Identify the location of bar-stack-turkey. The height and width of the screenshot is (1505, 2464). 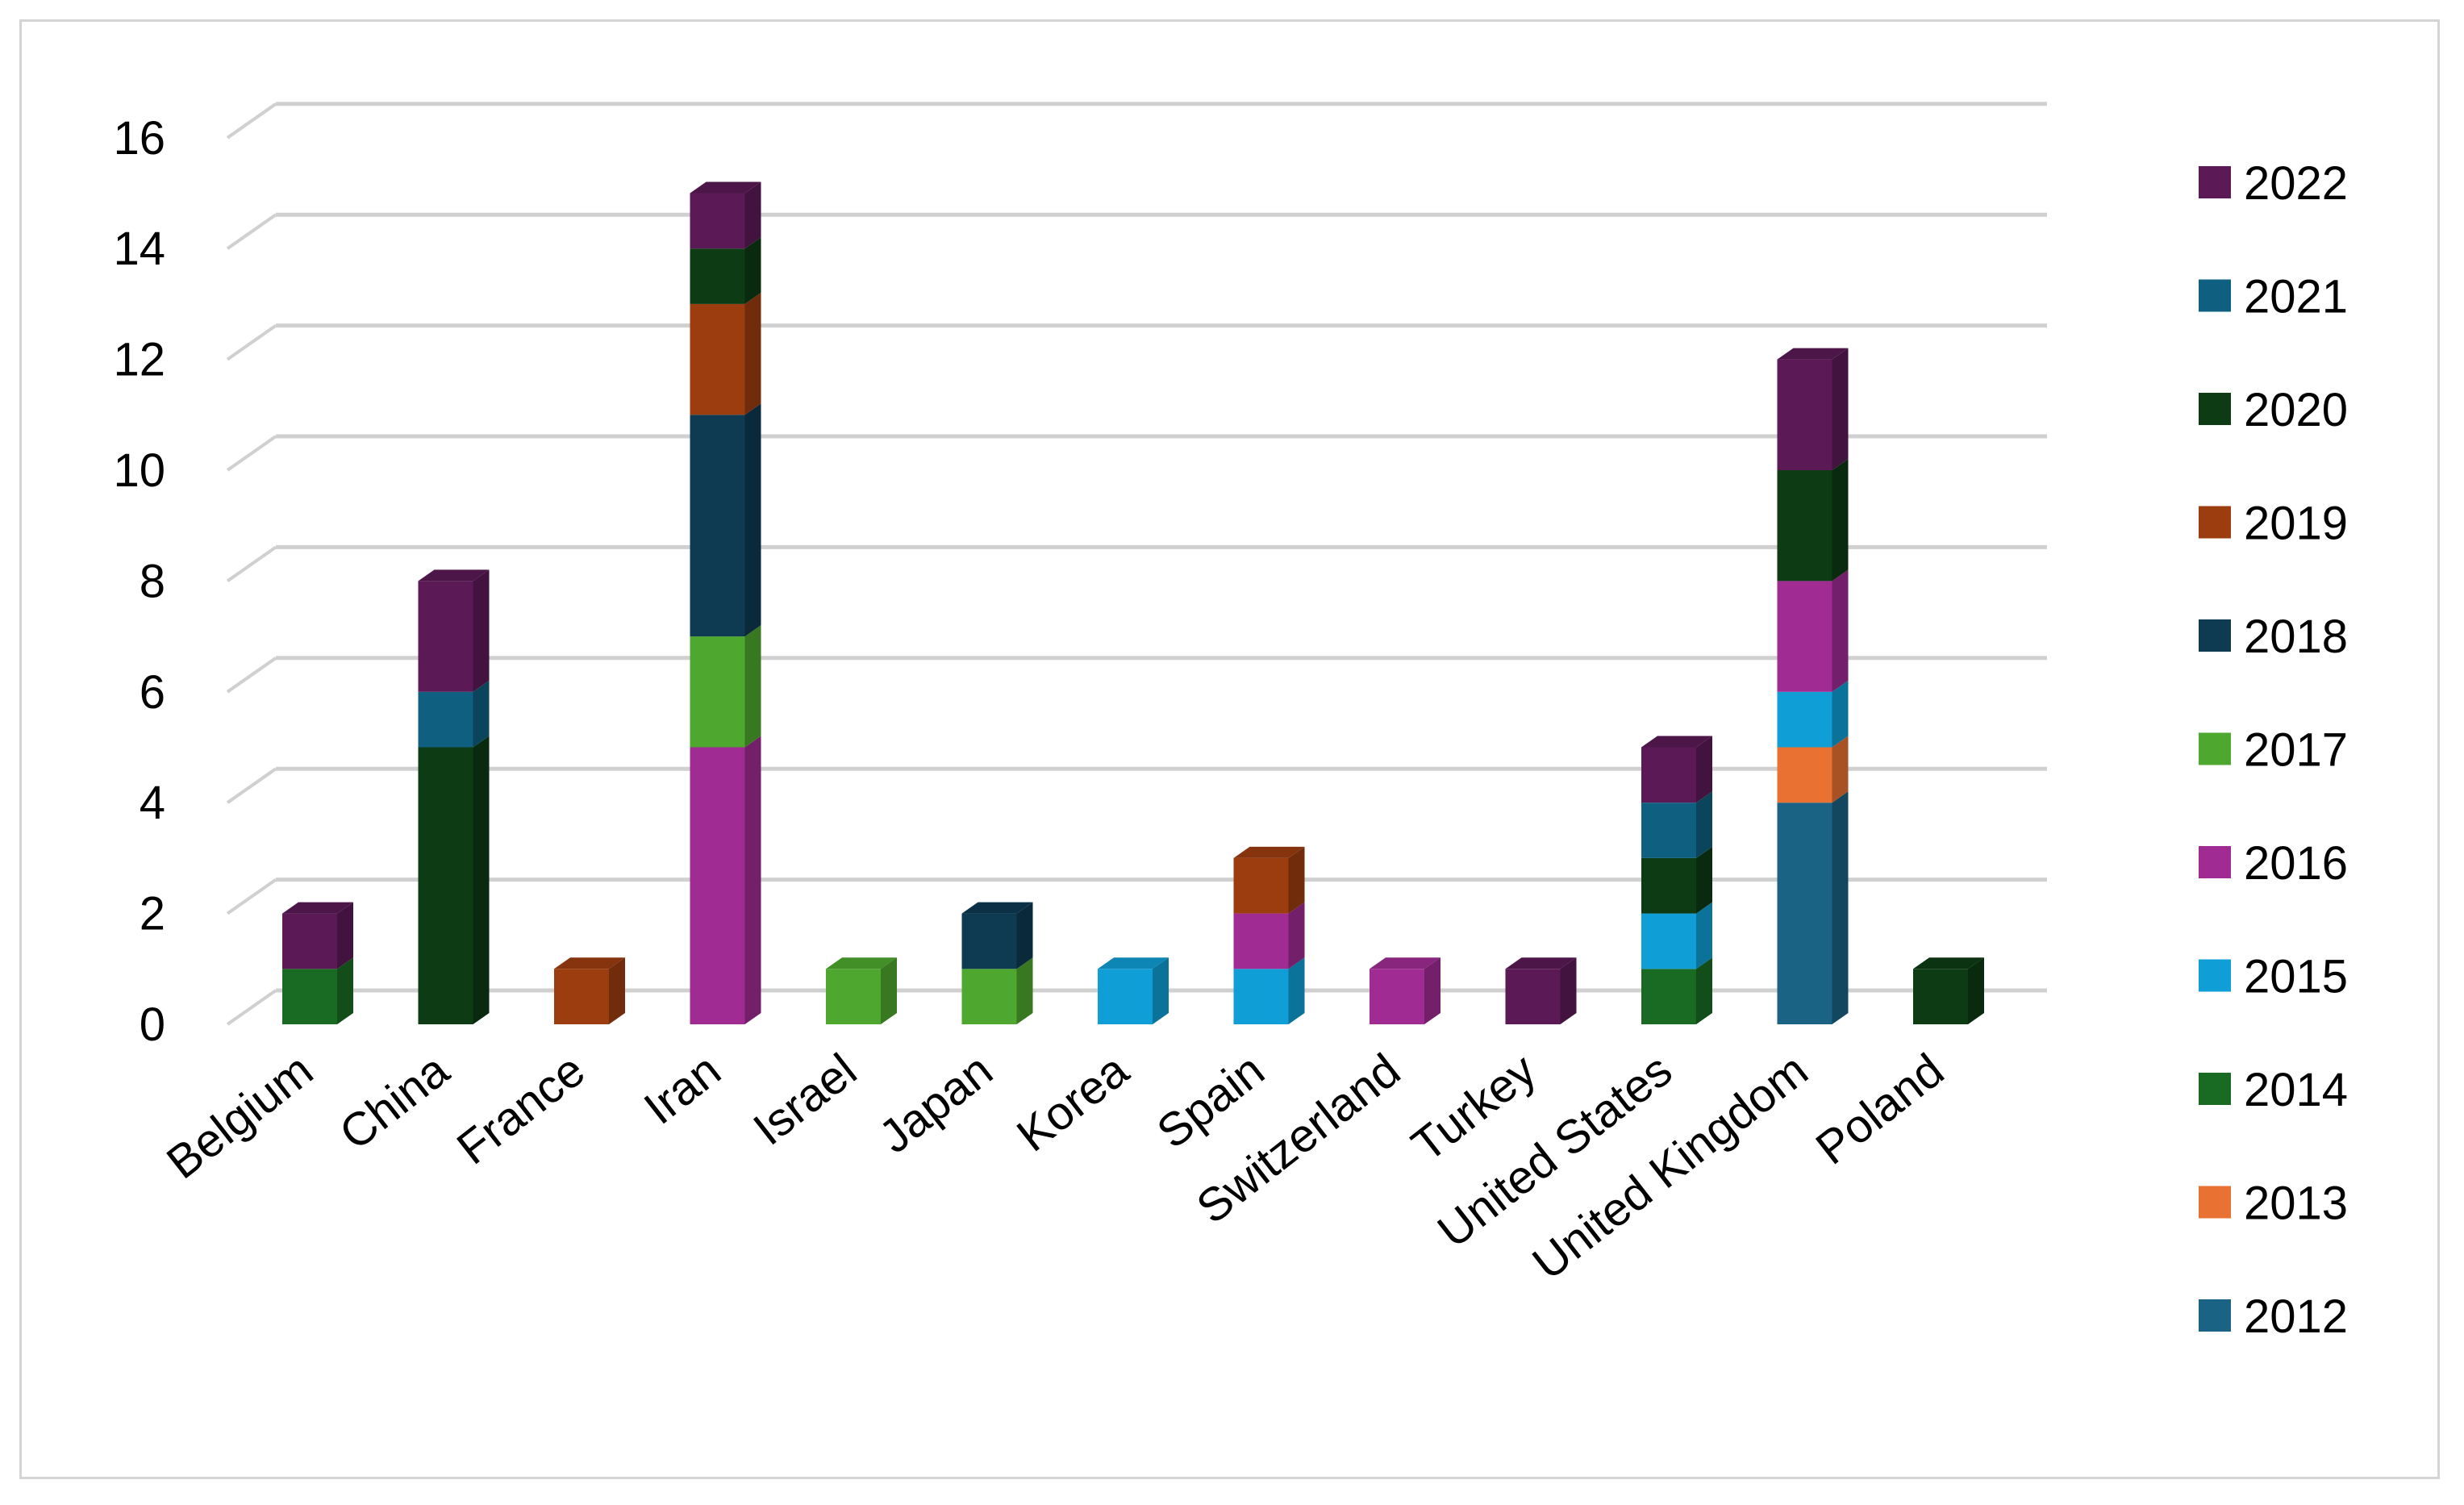
(1541, 990).